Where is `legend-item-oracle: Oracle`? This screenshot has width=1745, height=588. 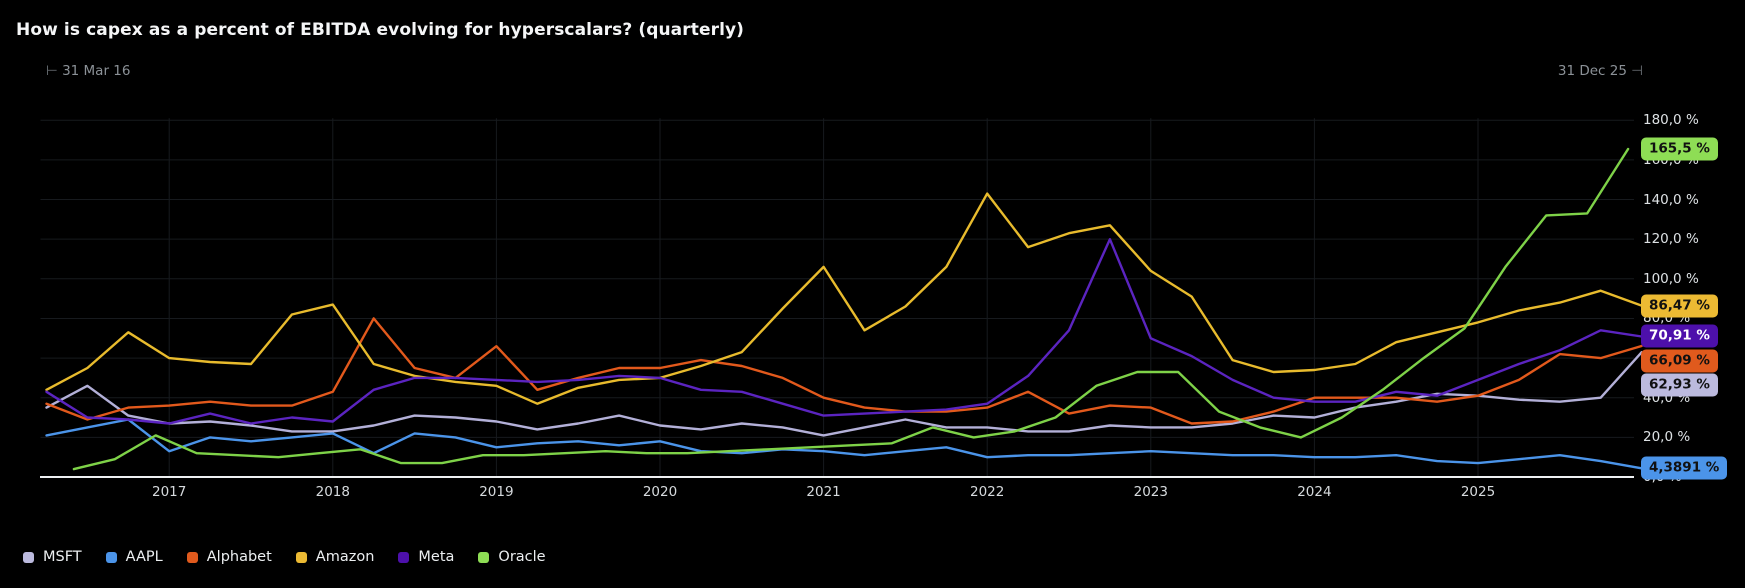
legend-item-oracle: Oracle is located at coordinates (512, 557).